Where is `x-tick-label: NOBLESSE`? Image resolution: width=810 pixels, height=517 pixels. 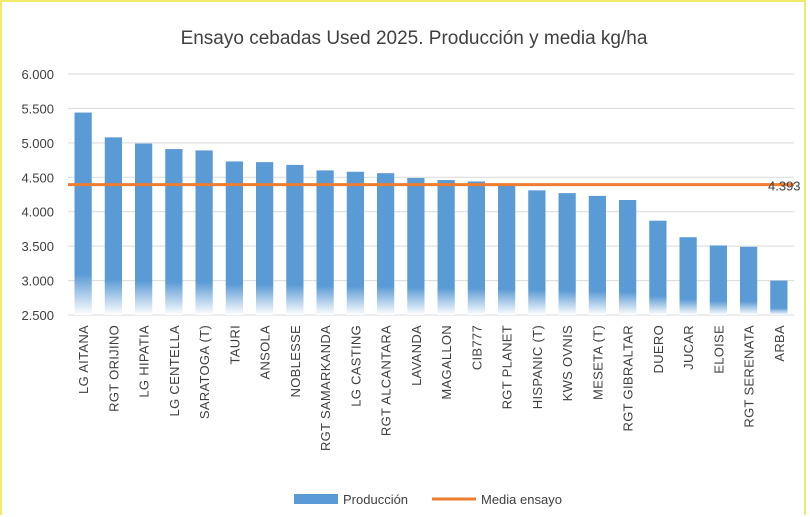 x-tick-label: NOBLESSE is located at coordinates (295, 361).